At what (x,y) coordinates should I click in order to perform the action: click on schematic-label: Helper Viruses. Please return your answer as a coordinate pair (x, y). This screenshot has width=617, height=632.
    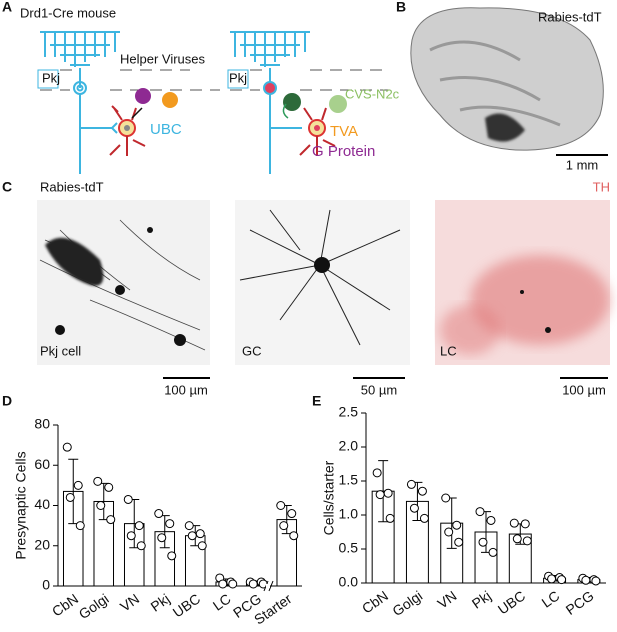
    Looking at the image, I should click on (163, 58).